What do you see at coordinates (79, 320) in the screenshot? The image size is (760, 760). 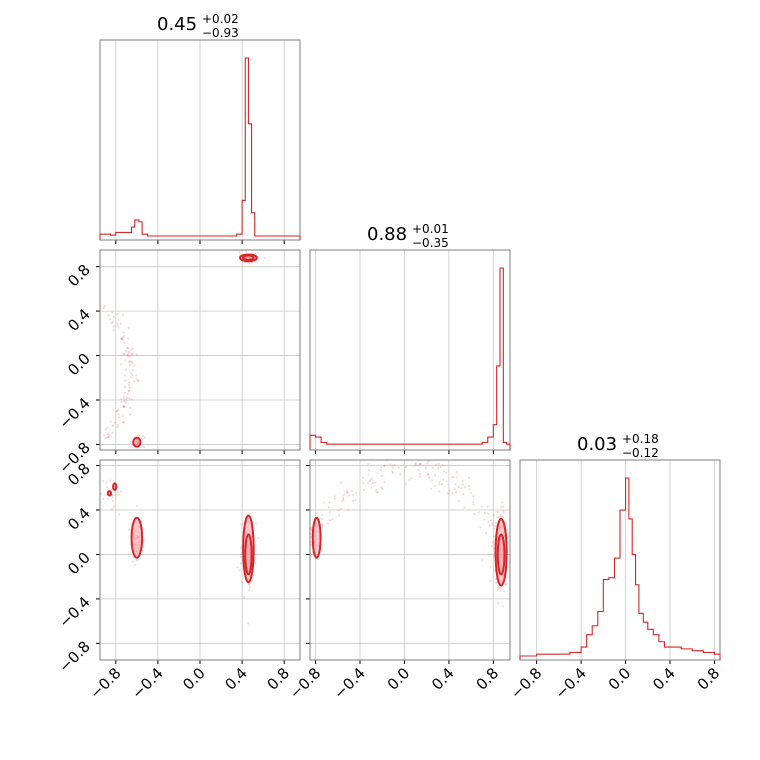 I see `scatter-1-ytick-label-3: 0.4` at bounding box center [79, 320].